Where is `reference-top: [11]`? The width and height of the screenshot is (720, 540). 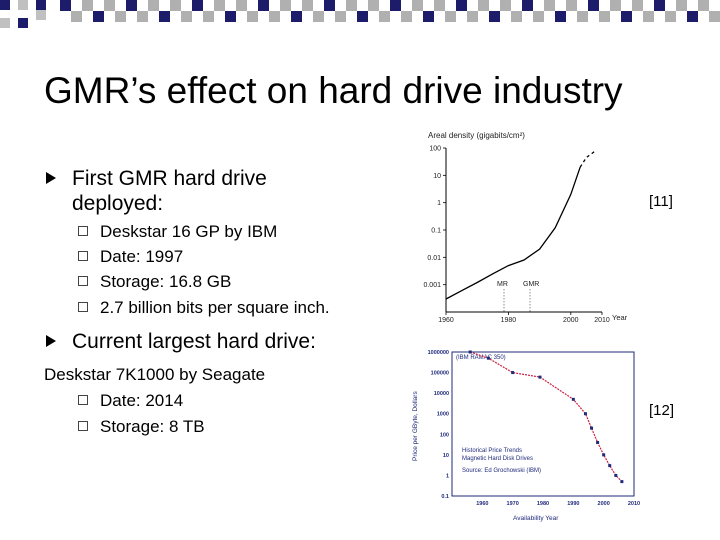
reference-top: [11] is located at coordinates (661, 201).